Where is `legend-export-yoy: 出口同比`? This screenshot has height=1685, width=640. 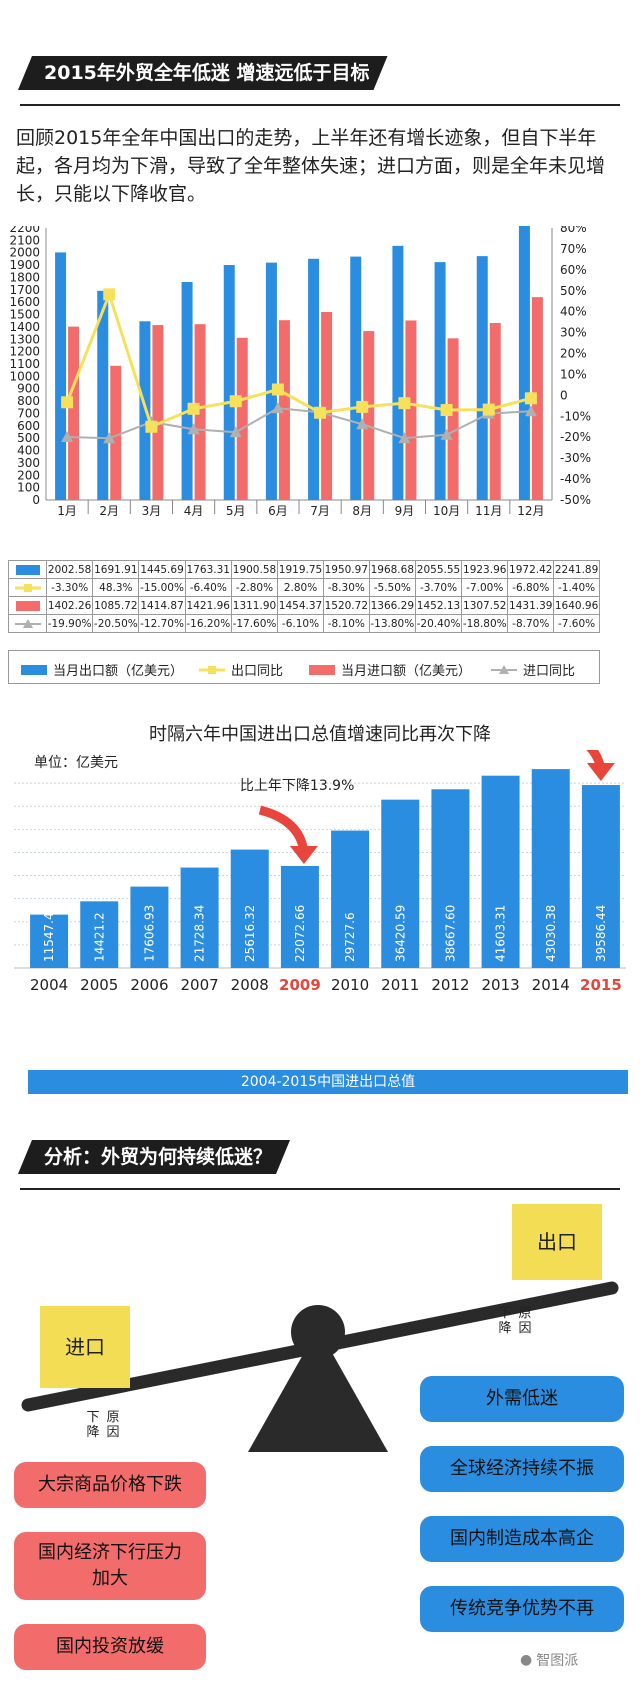
legend-export-yoy: 出口同比 is located at coordinates (241, 669).